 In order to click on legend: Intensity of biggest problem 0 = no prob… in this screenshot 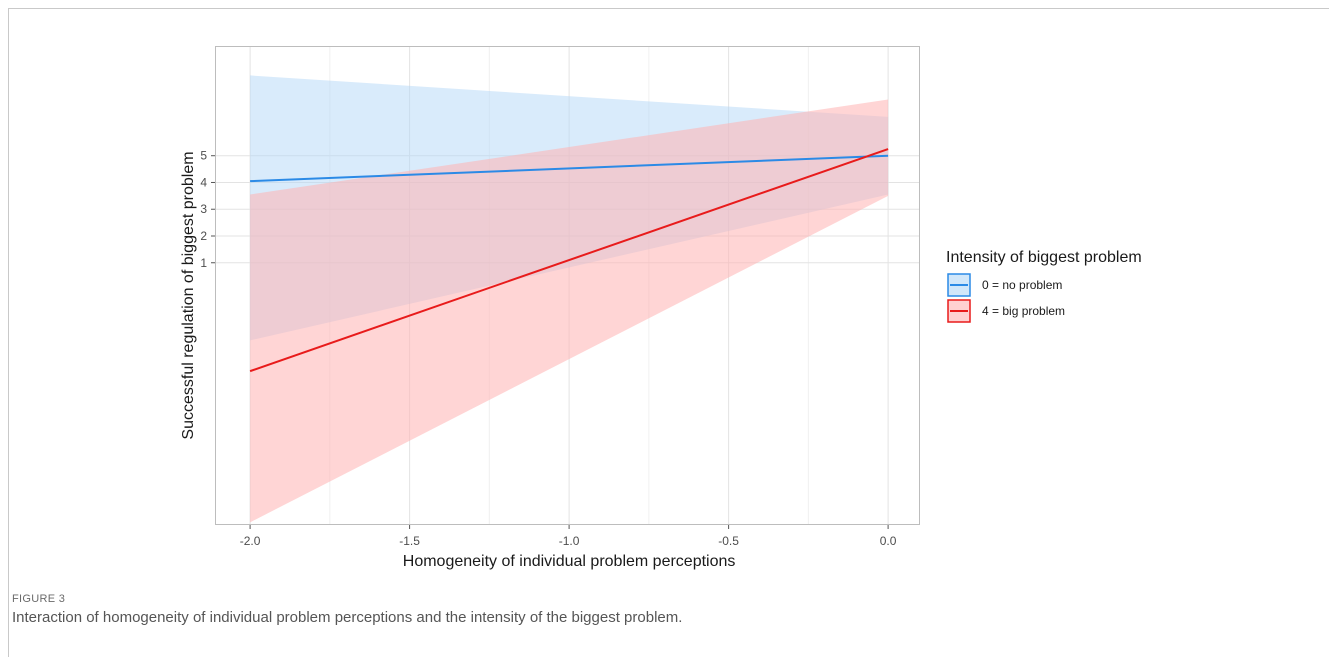, I will do `click(1044, 286)`.